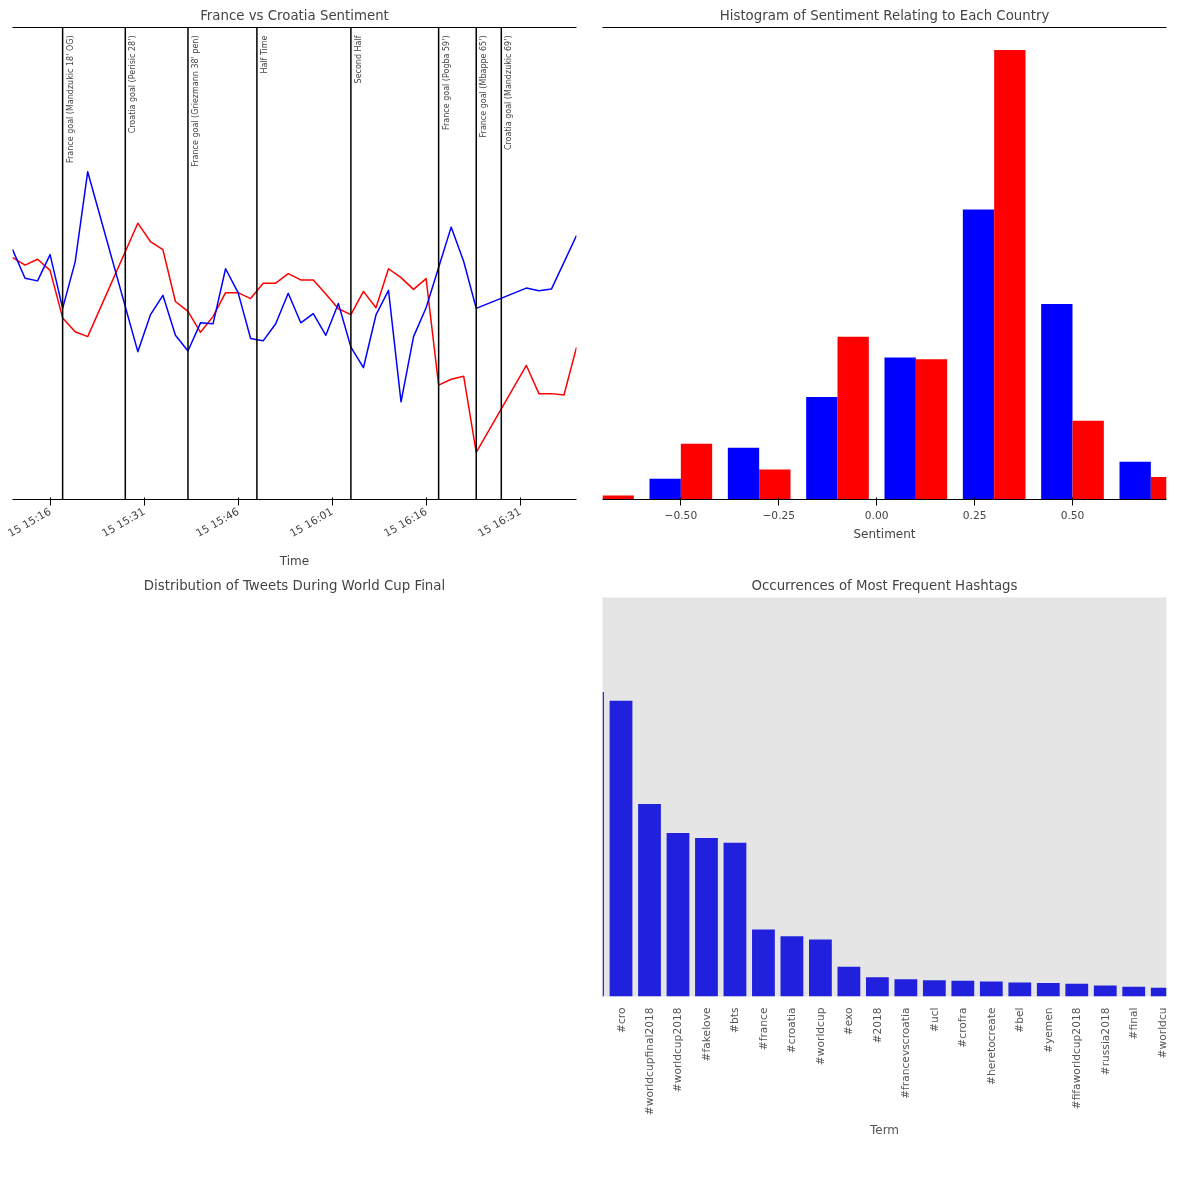 This screenshot has height=1200, width=1200. Describe the element at coordinates (1020, 1020) in the screenshot. I see `x-tick-label: #bel` at that location.